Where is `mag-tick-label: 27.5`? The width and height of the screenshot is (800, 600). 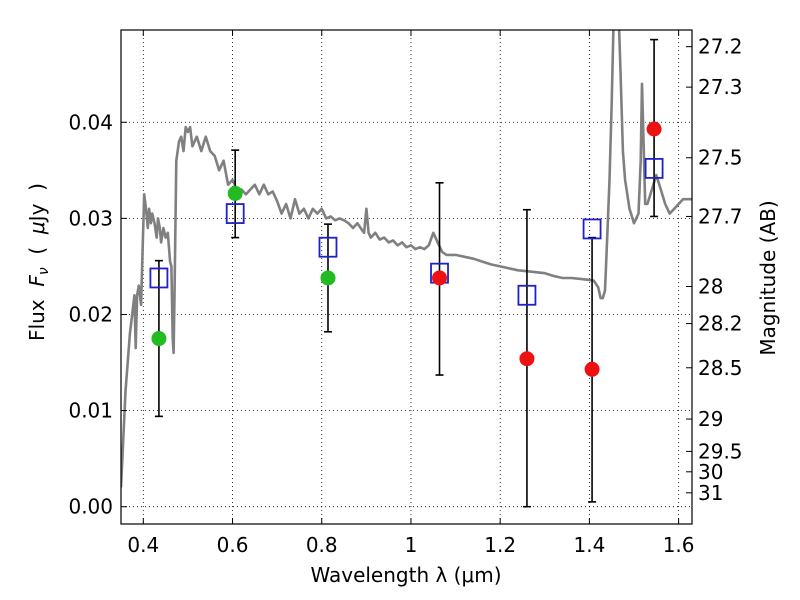
mag-tick-label: 27.5 is located at coordinates (720, 158).